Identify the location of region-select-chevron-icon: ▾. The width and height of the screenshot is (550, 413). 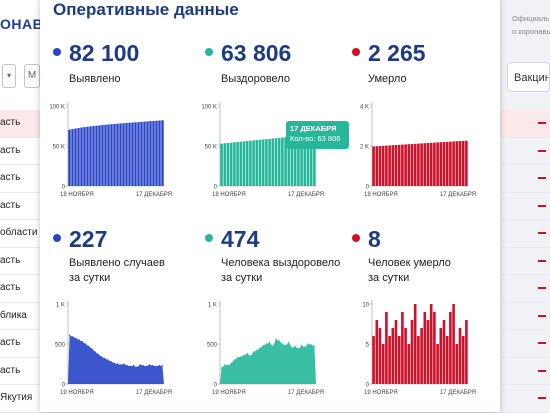
(9, 76).